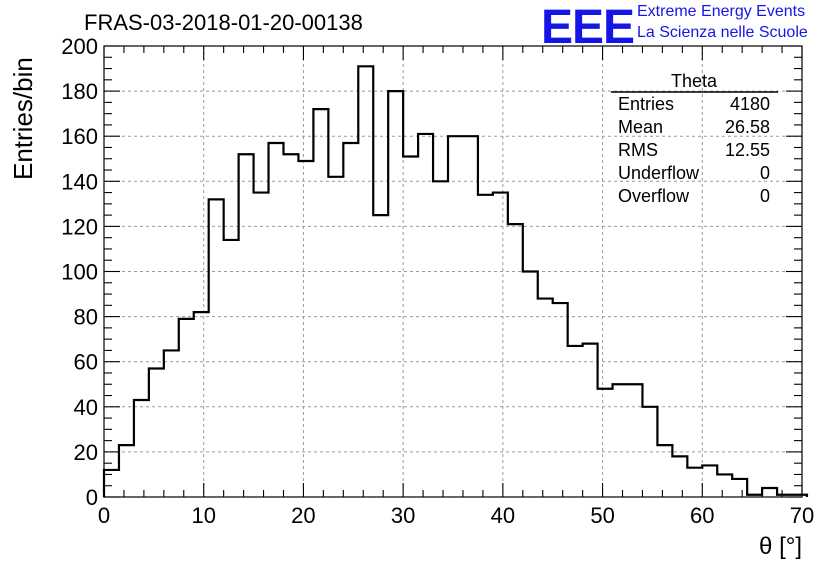 The image size is (836, 572). What do you see at coordinates (79, 226) in the screenshot?
I see `y-tick-label: 120` at bounding box center [79, 226].